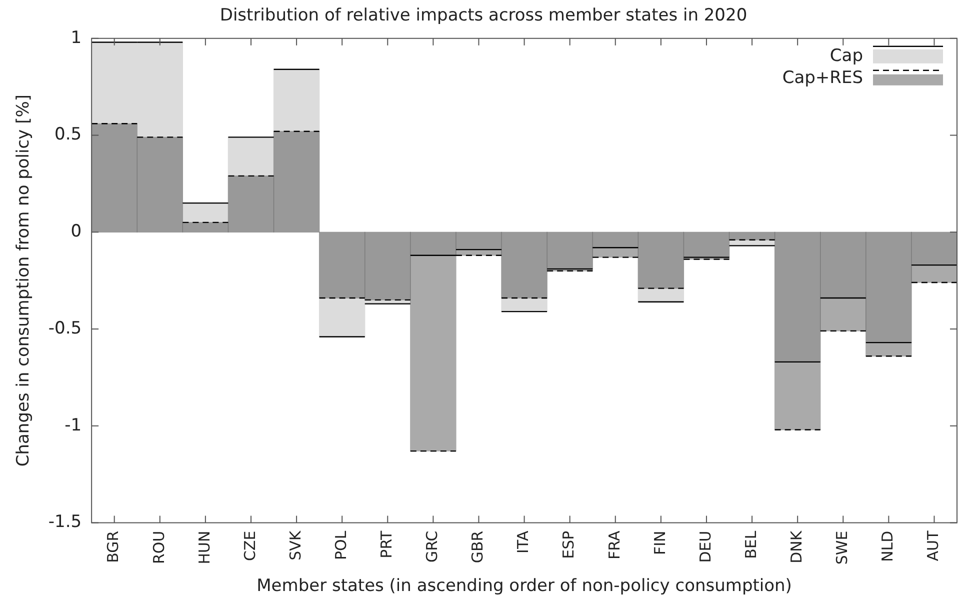 Image resolution: width=969 pixels, height=605 pixels. I want to click on x-tick-label: AUT, so click(933, 546).